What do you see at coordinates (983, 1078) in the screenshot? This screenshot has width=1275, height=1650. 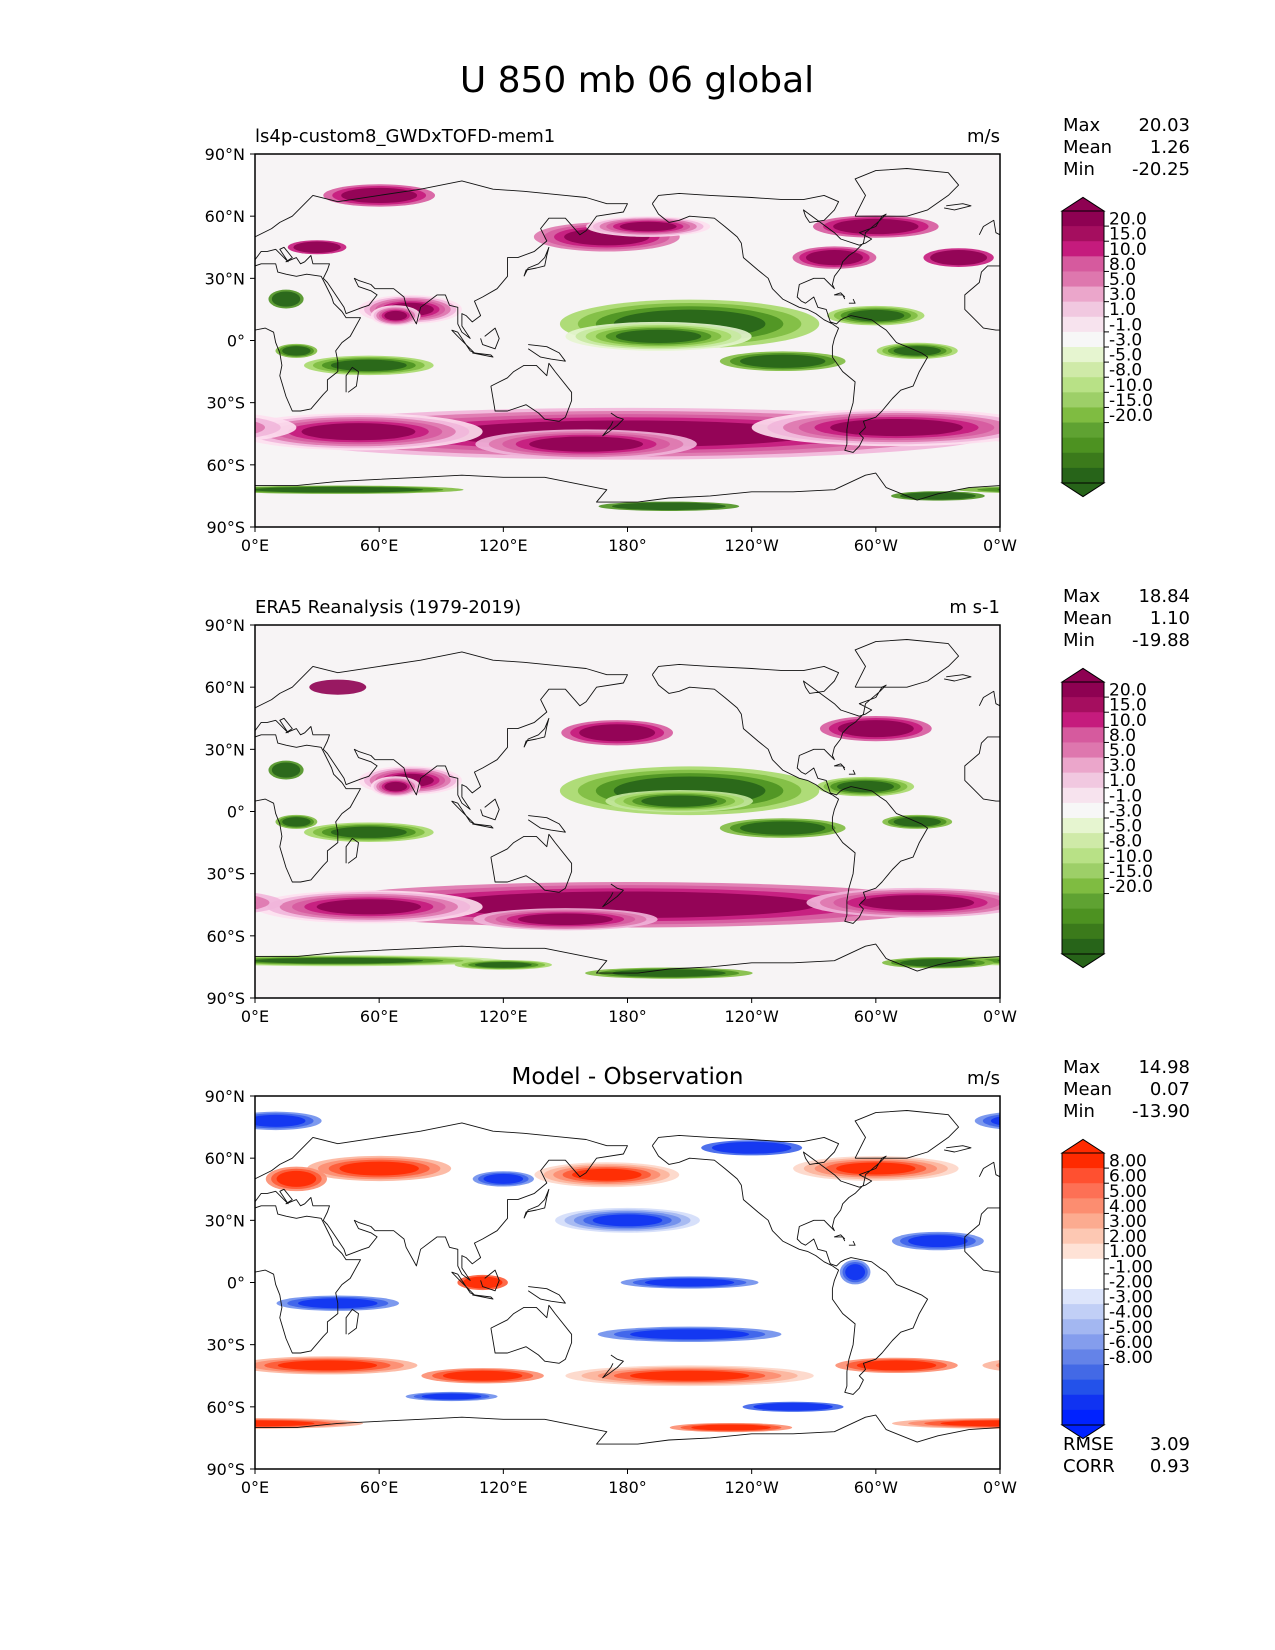 I see `panel-units: m/s` at bounding box center [983, 1078].